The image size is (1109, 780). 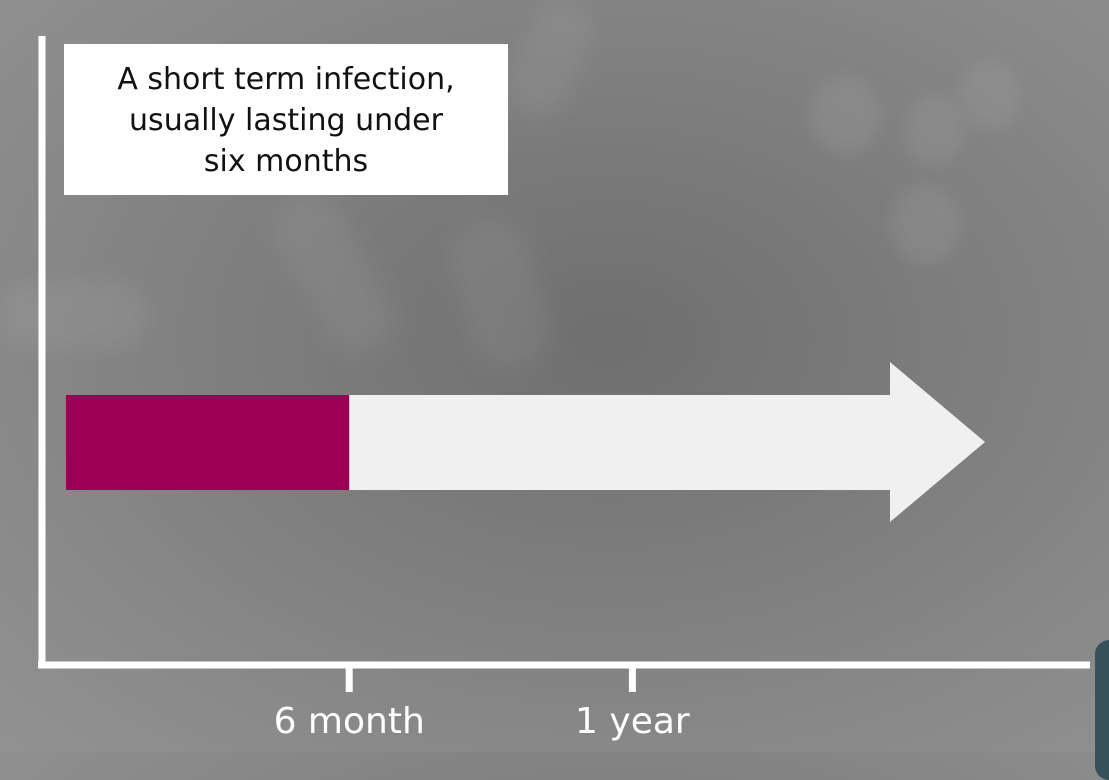 I want to click on callout-line-3: six months, so click(x=286, y=161).